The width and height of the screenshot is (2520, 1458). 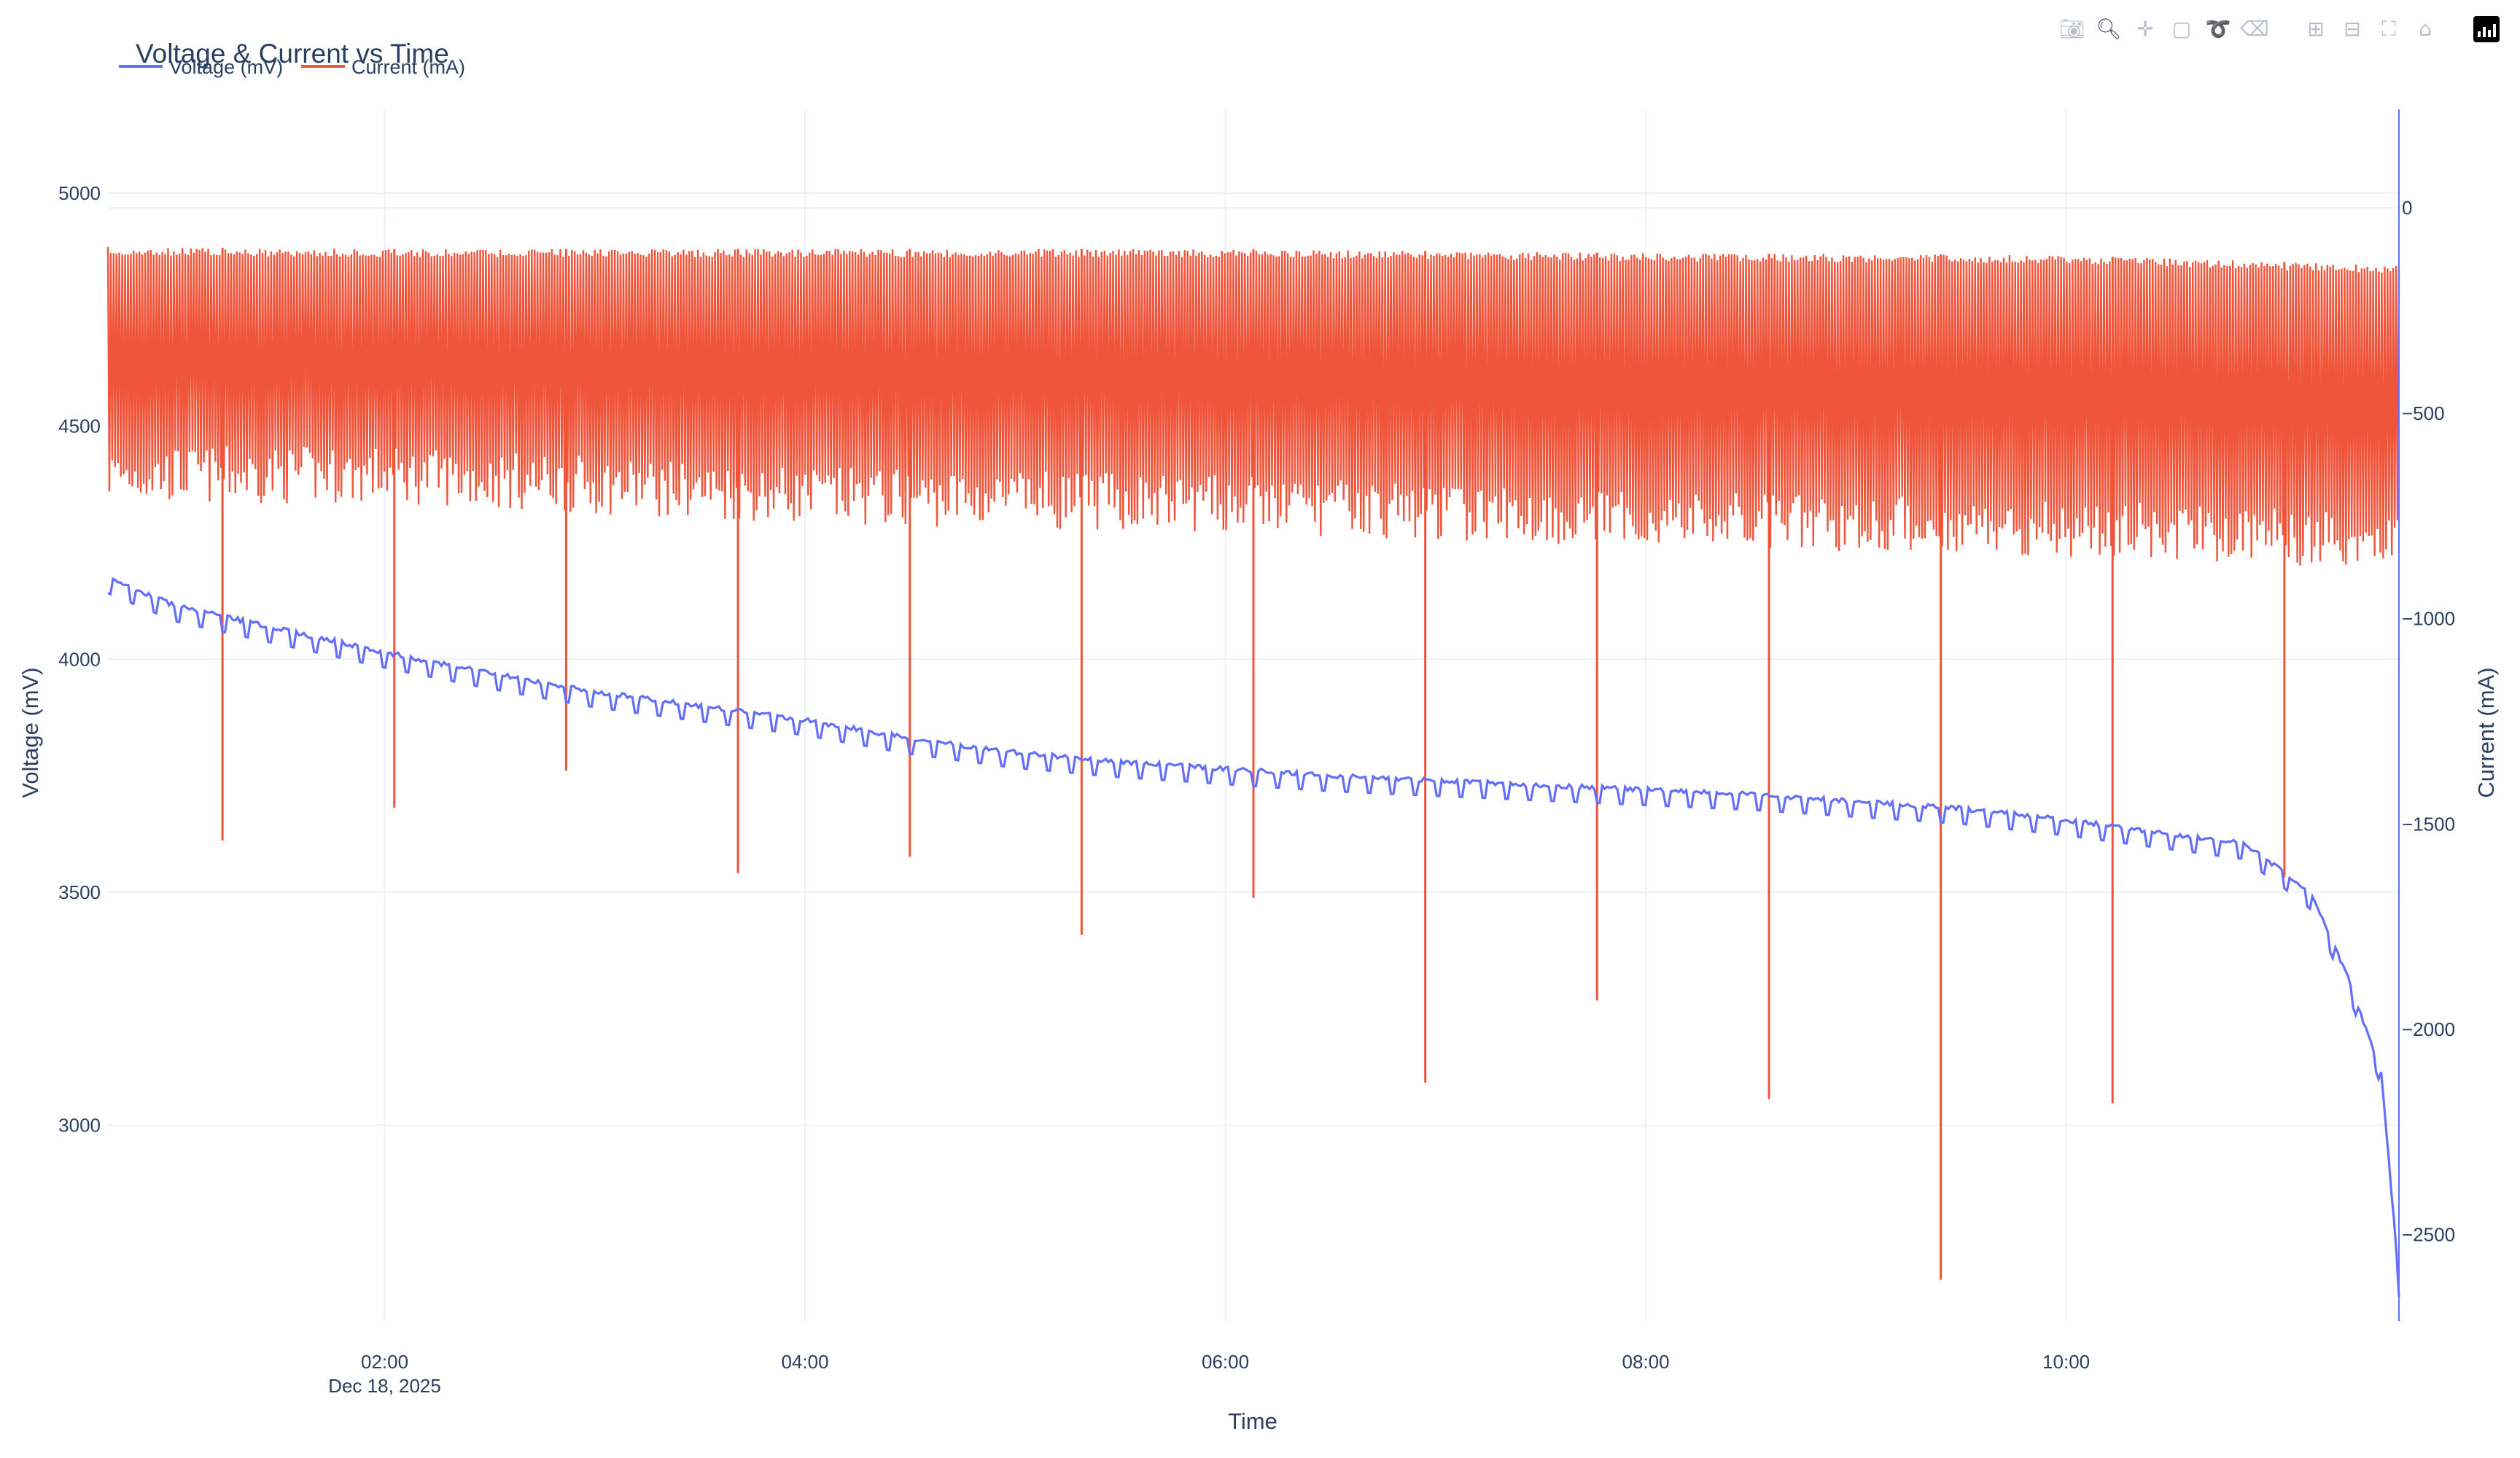 What do you see at coordinates (408, 67) in the screenshot?
I see `legend-label-current: Current (mA)` at bounding box center [408, 67].